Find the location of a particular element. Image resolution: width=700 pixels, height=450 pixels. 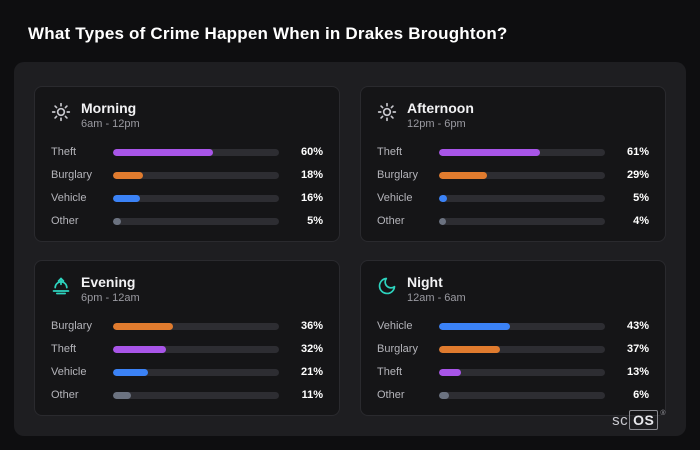

crime-row: Theft 61% is located at coordinates (513, 152).